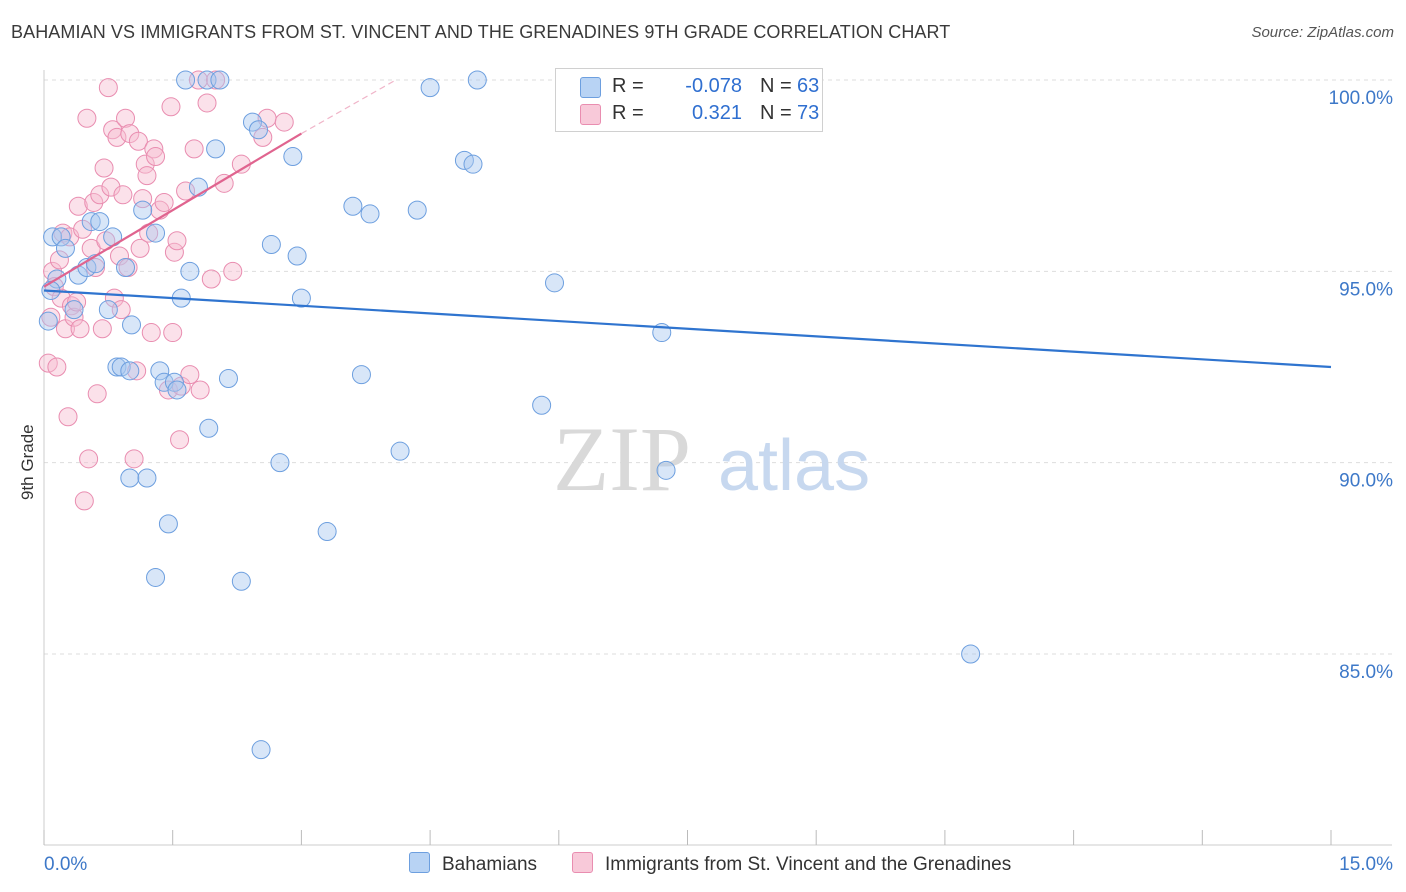 The height and width of the screenshot is (892, 1406). Describe the element at coordinates (794, 466) in the screenshot. I see `watermark-atlas: atlas` at that location.